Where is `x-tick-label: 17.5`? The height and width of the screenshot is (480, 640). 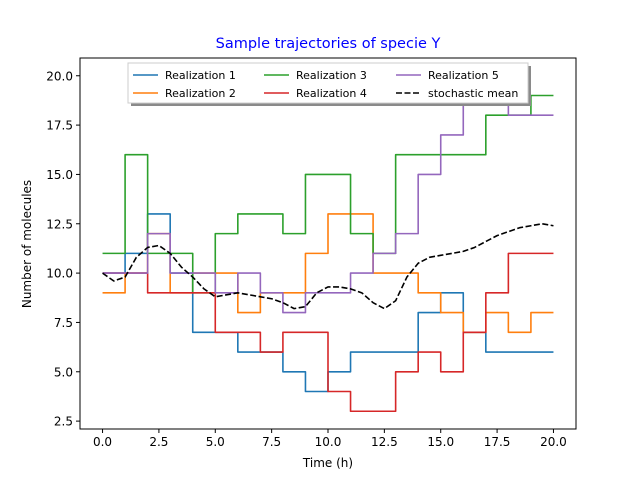
x-tick-label: 17.5 is located at coordinates (497, 442).